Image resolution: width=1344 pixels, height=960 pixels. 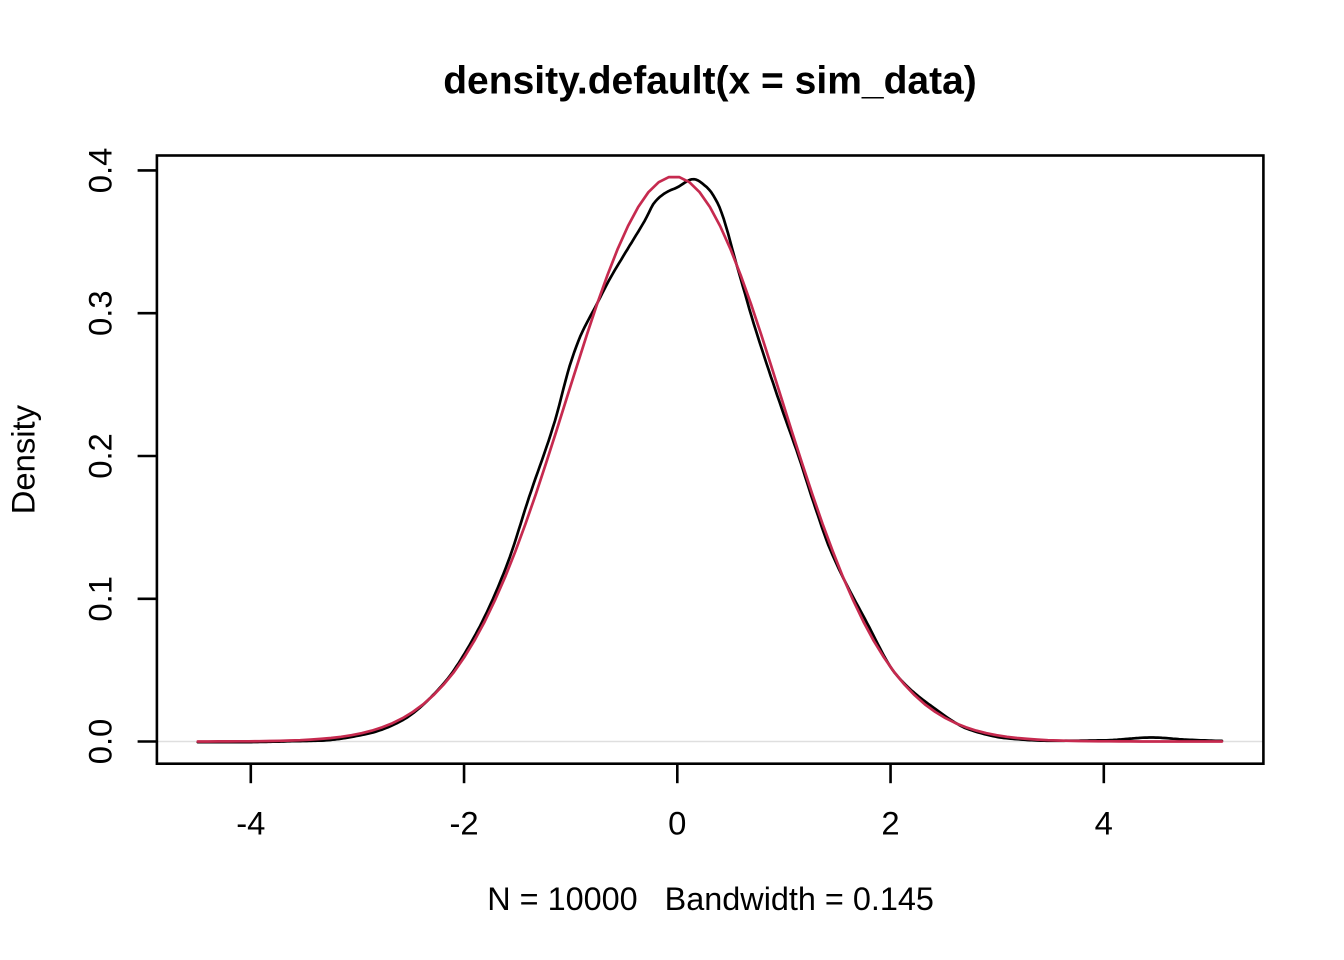 What do you see at coordinates (100, 171) in the screenshot?
I see `svg-text: 0.4` at bounding box center [100, 171].